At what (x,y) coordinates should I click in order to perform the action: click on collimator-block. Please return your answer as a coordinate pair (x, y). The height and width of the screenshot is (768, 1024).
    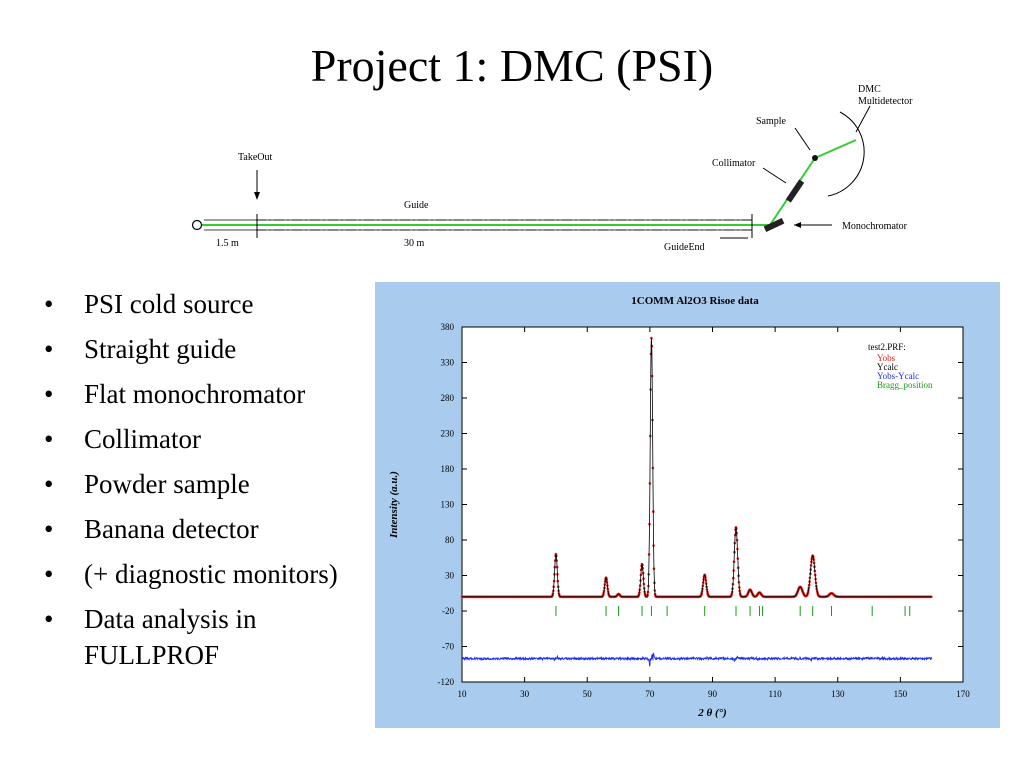
    Looking at the image, I should click on (795, 191).